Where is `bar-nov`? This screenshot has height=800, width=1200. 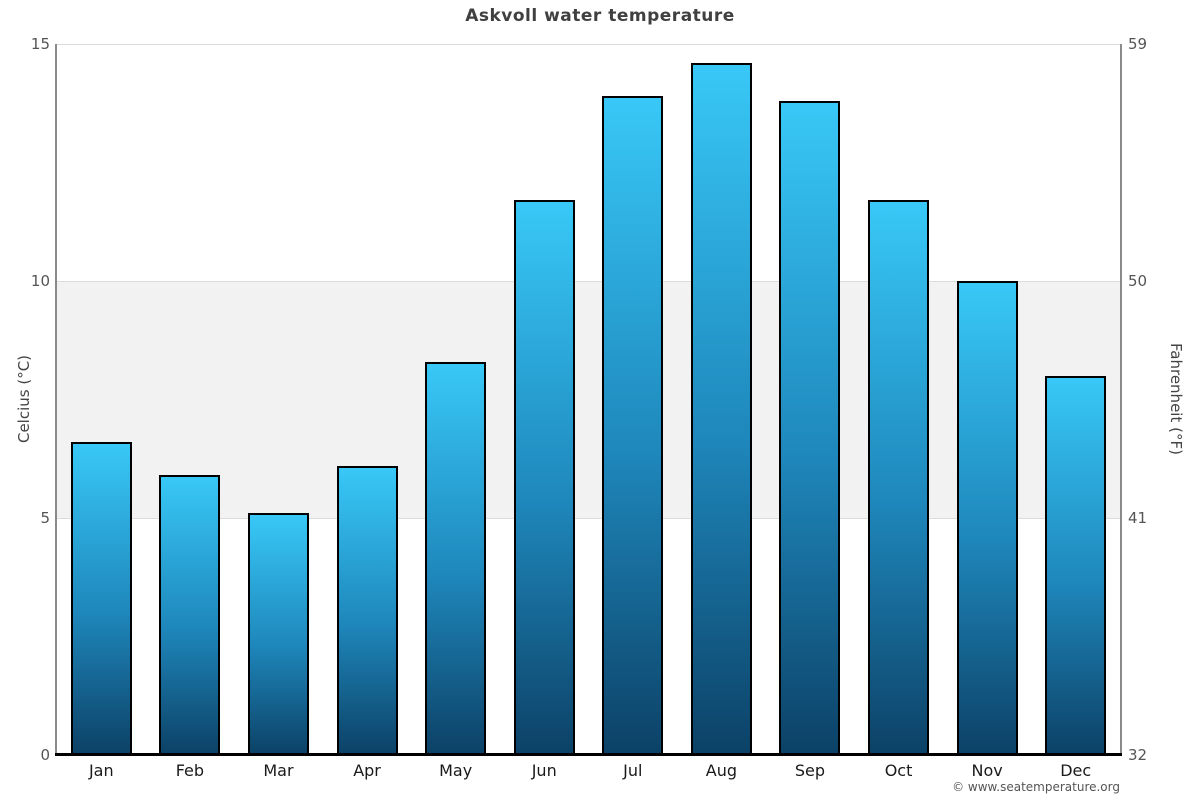
bar-nov is located at coordinates (987, 518).